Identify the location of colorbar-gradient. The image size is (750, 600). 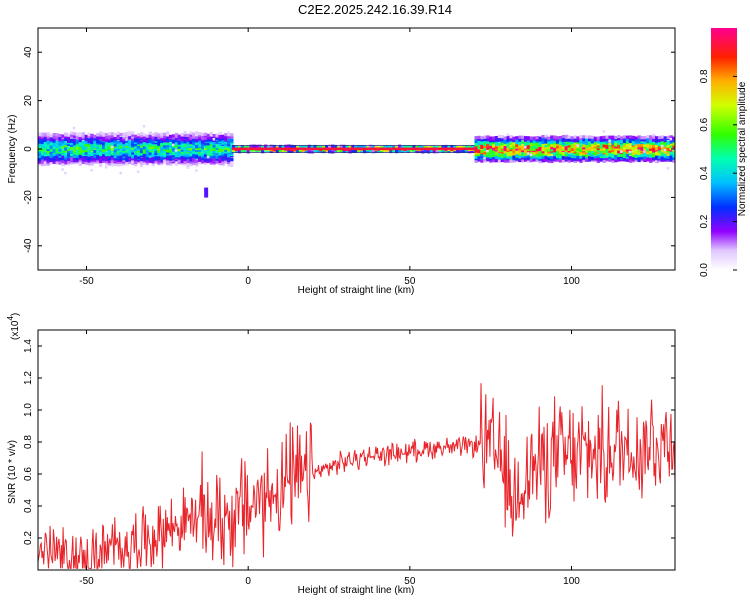
(724, 149).